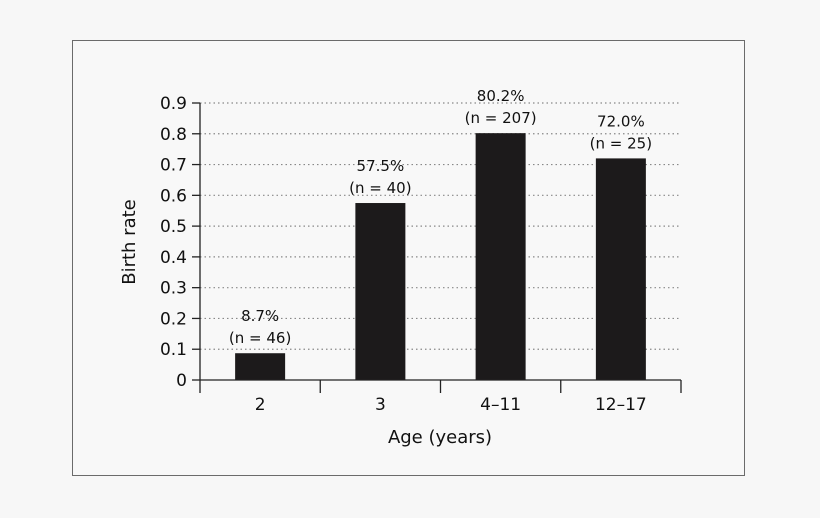 The height and width of the screenshot is (518, 820). What do you see at coordinates (173, 350) in the screenshot?
I see `y-tick-label: 0.1` at bounding box center [173, 350].